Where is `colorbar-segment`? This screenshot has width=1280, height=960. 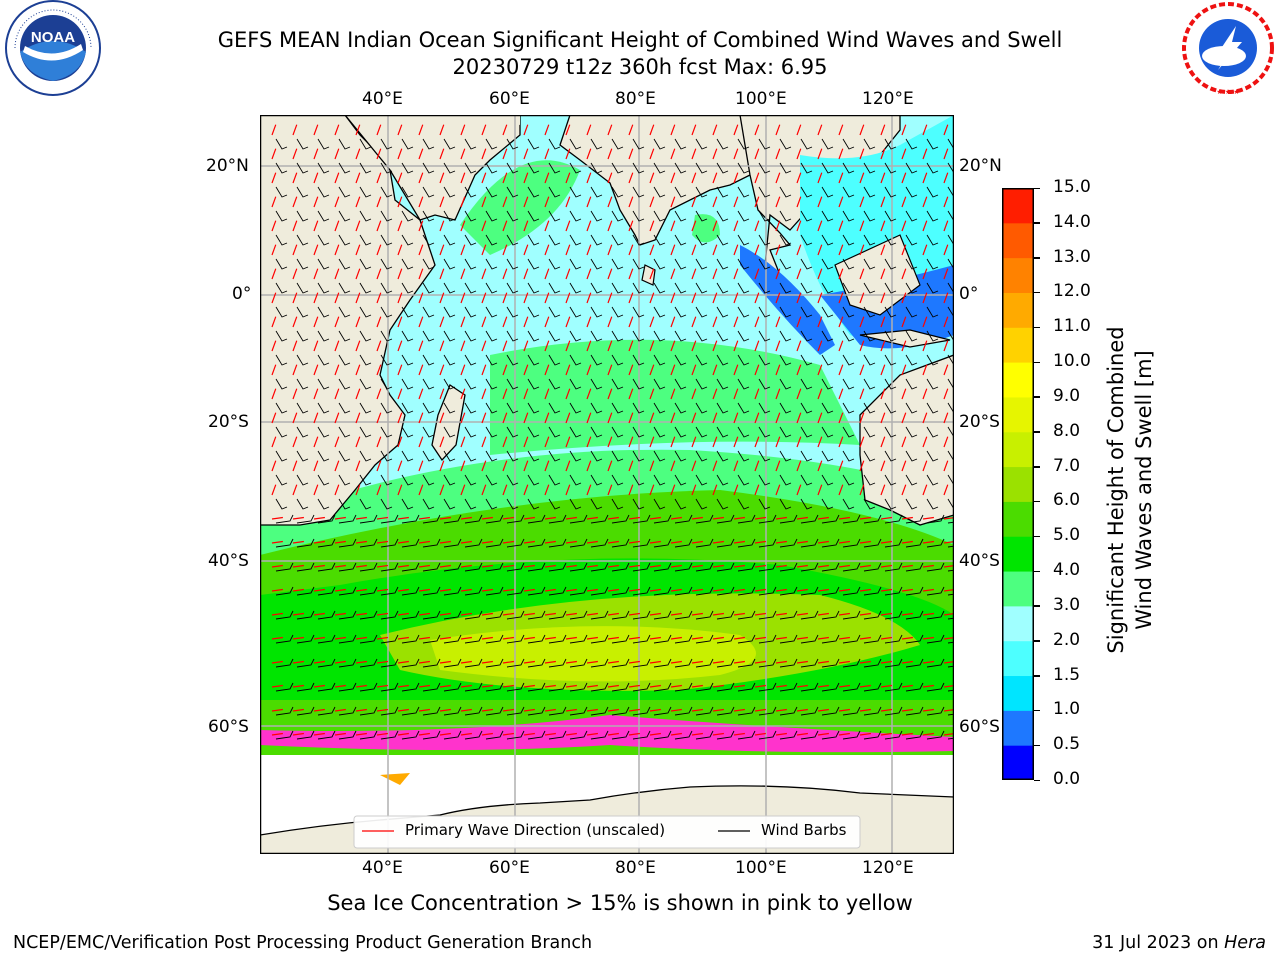
colorbar-segment is located at coordinates (1018, 240).